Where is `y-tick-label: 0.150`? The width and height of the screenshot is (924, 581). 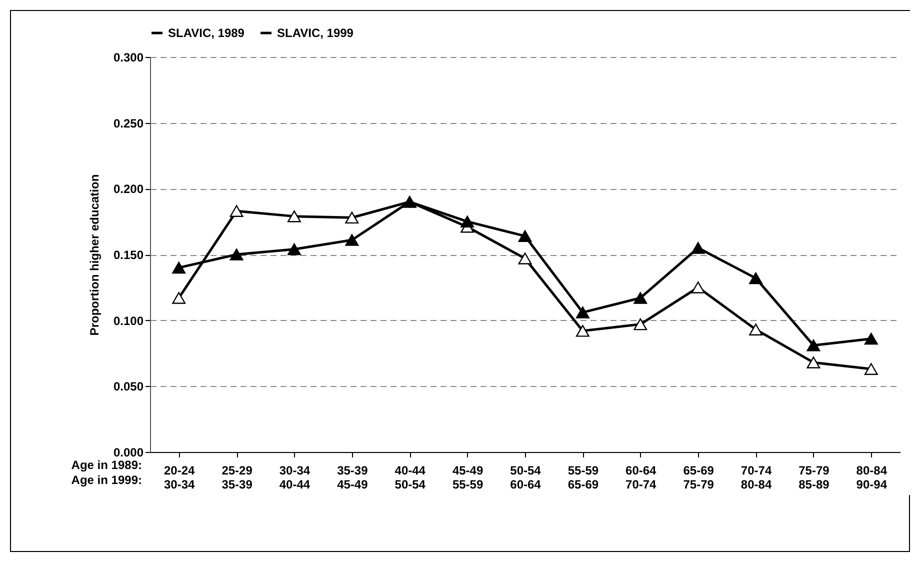
y-tick-label: 0.150 is located at coordinates (128, 255).